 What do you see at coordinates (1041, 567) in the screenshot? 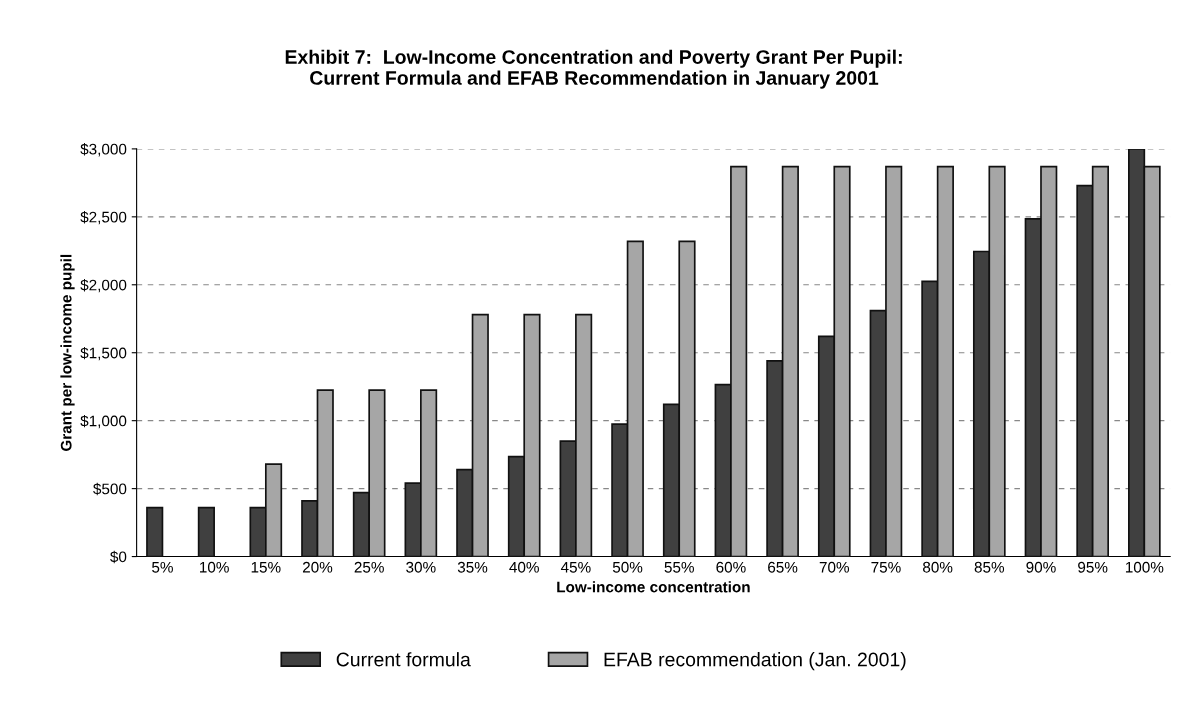
I see `x-tick-label: 90%` at bounding box center [1041, 567].